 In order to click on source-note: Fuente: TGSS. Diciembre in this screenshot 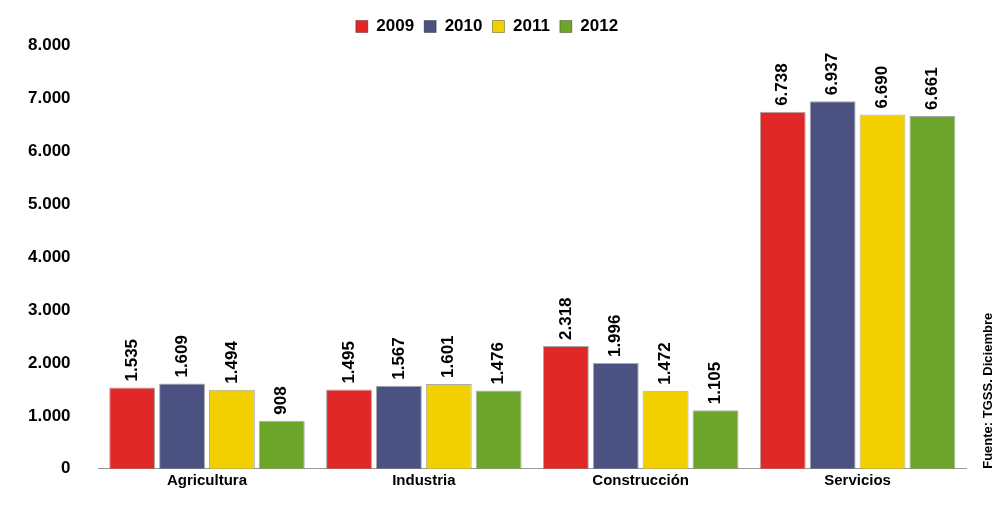, I will do `click(987, 390)`.